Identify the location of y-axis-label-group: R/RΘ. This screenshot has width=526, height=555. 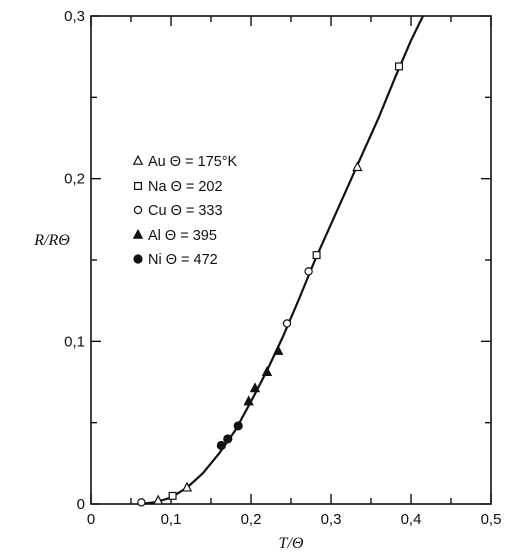
(51, 240).